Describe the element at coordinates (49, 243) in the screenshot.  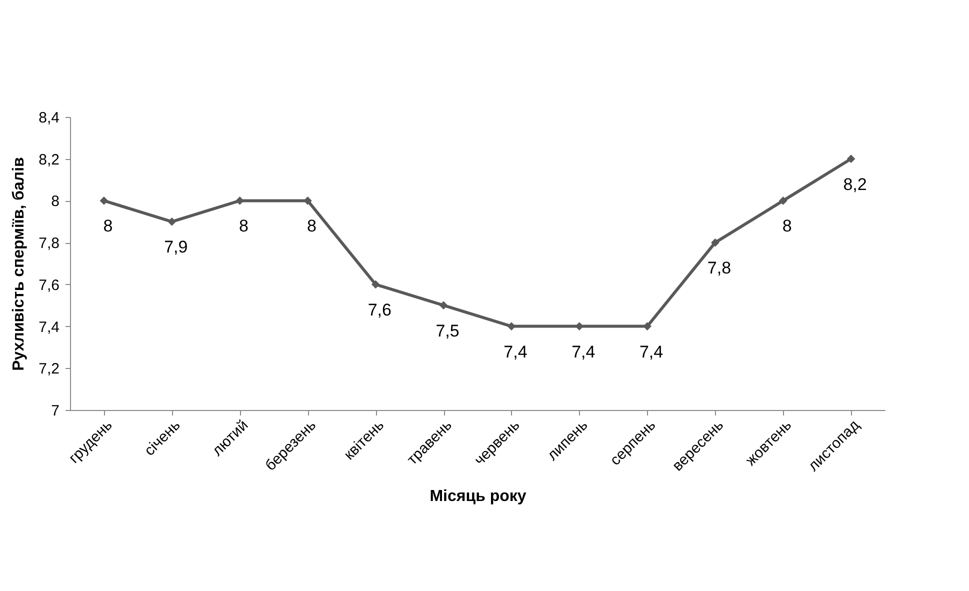
I see `y-tick-label: 7,8` at that location.